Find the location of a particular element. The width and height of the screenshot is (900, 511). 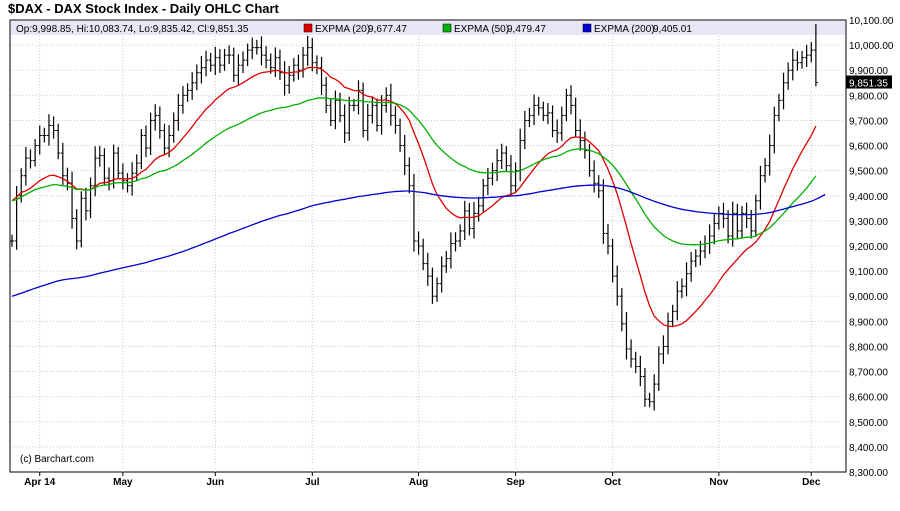

y-tick-label: 8,600.00 is located at coordinates (868, 398).